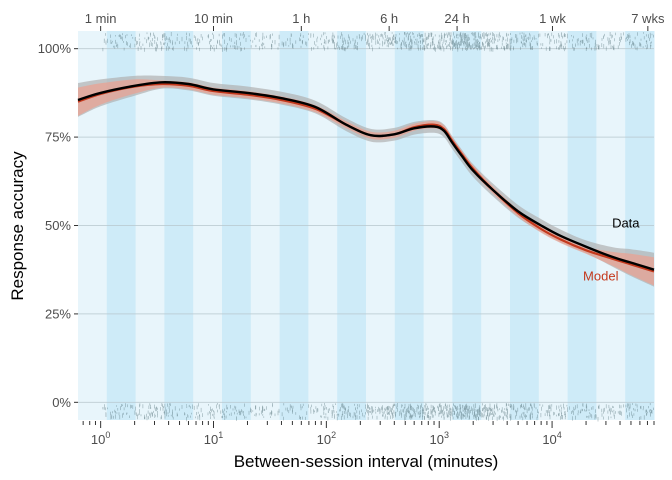  Describe the element at coordinates (213, 18) in the screenshot. I see `top-tick-label: 10 min` at that location.